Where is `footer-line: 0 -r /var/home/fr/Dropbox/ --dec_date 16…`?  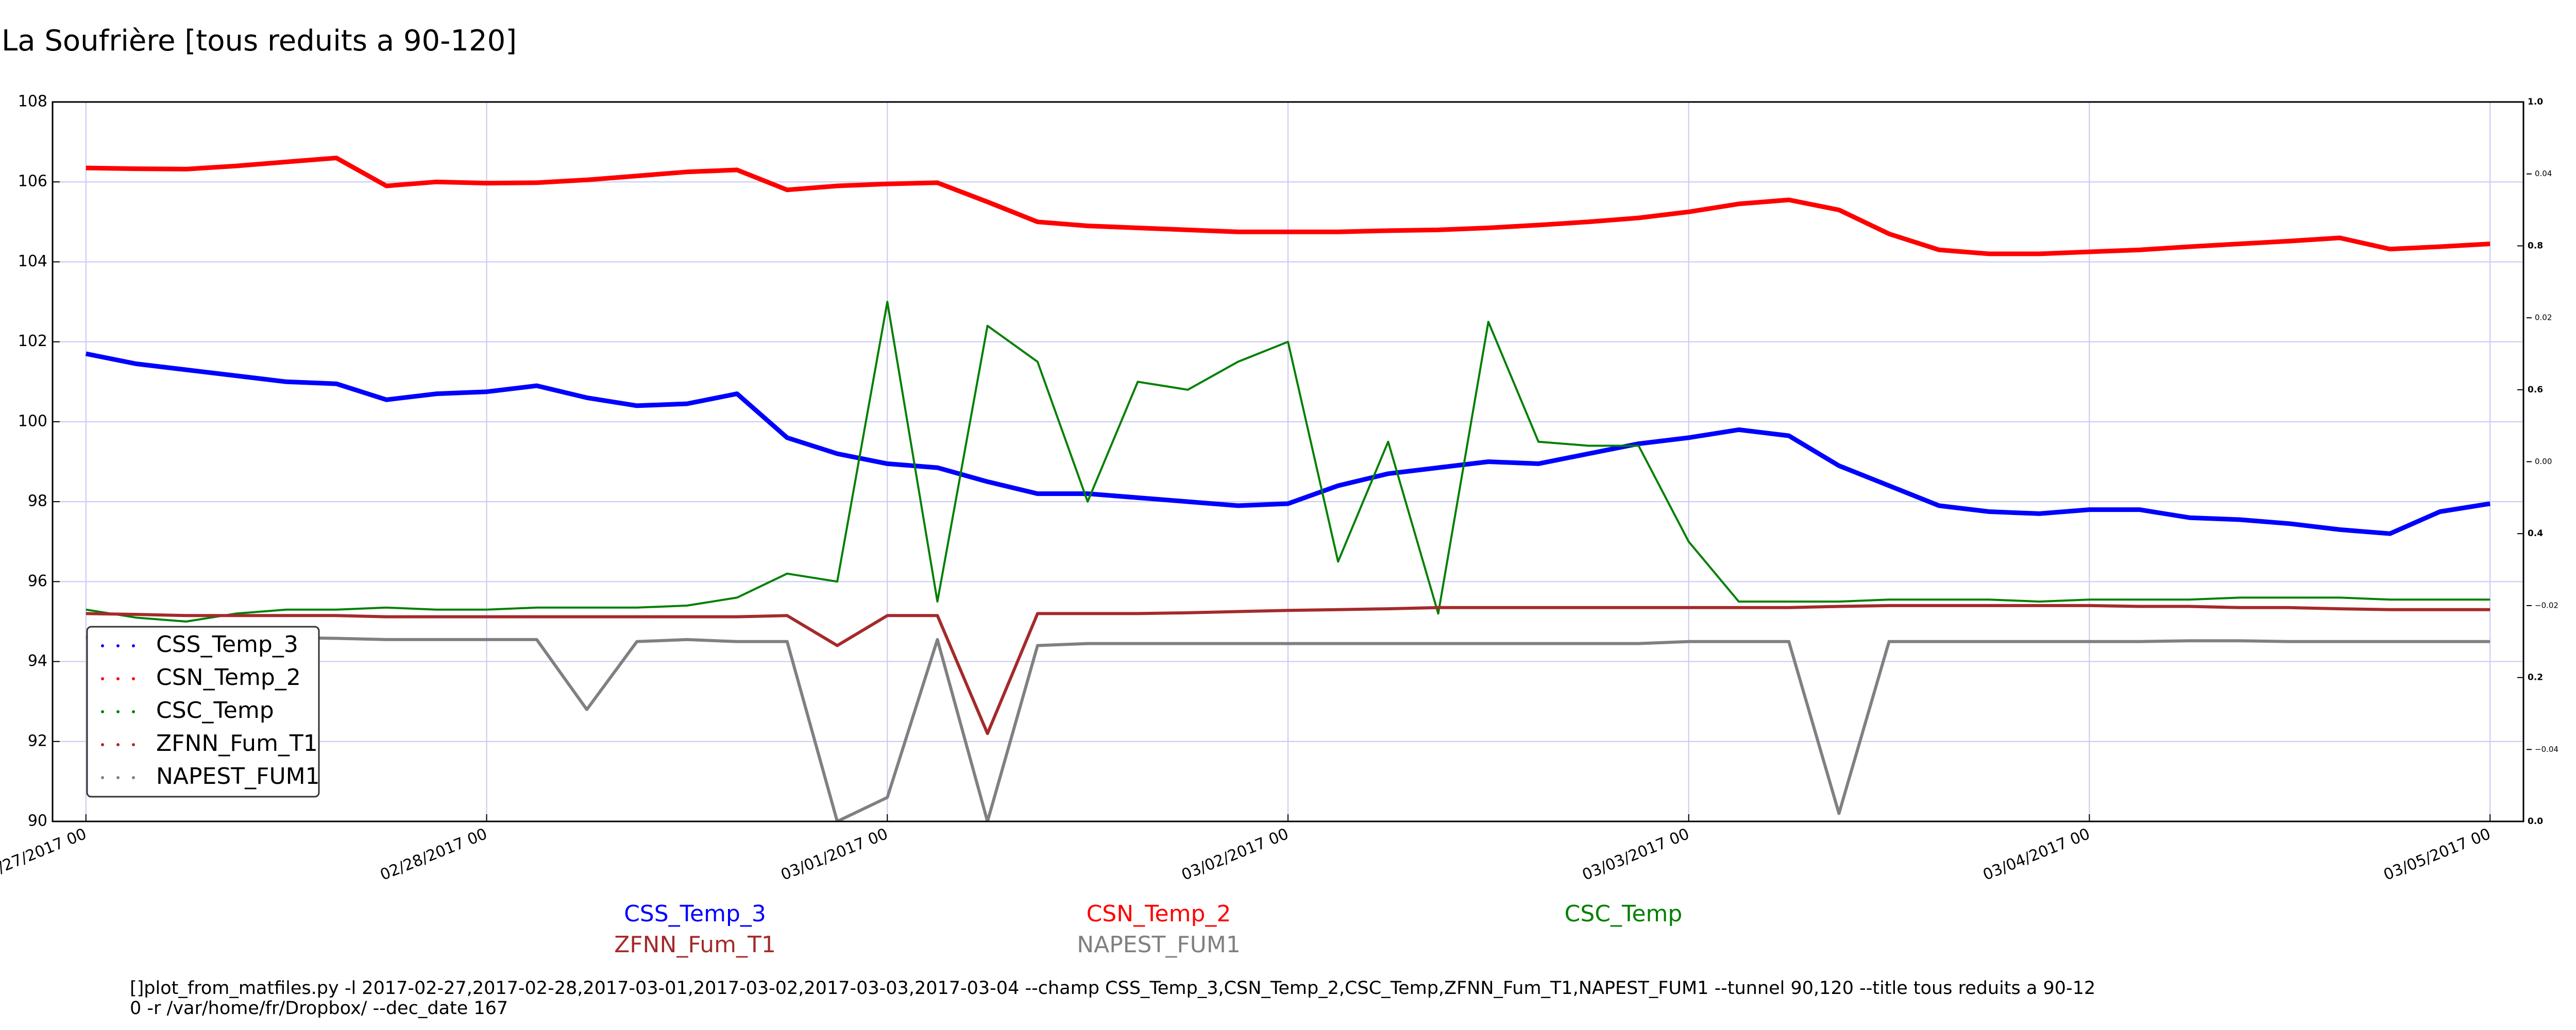
footer-line: 0 -r /var/home/fr/Dropbox/ --dec_date 16… is located at coordinates (319, 1009).